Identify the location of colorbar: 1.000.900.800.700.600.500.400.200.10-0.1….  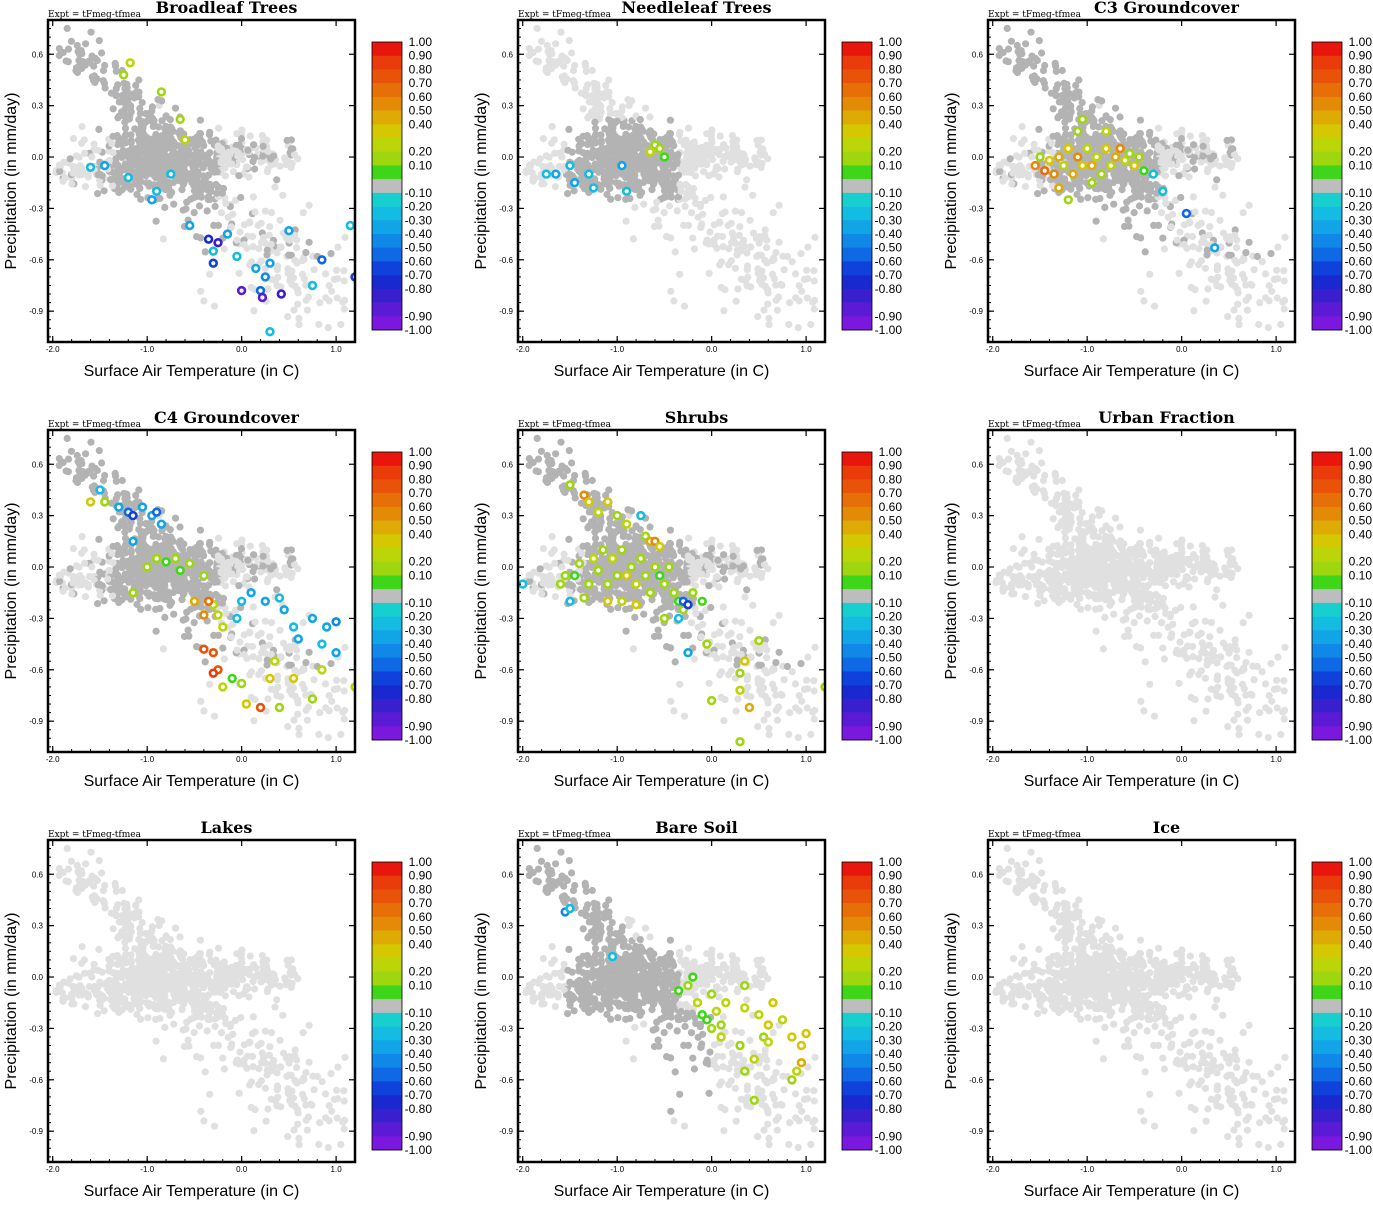
(1342, 186).